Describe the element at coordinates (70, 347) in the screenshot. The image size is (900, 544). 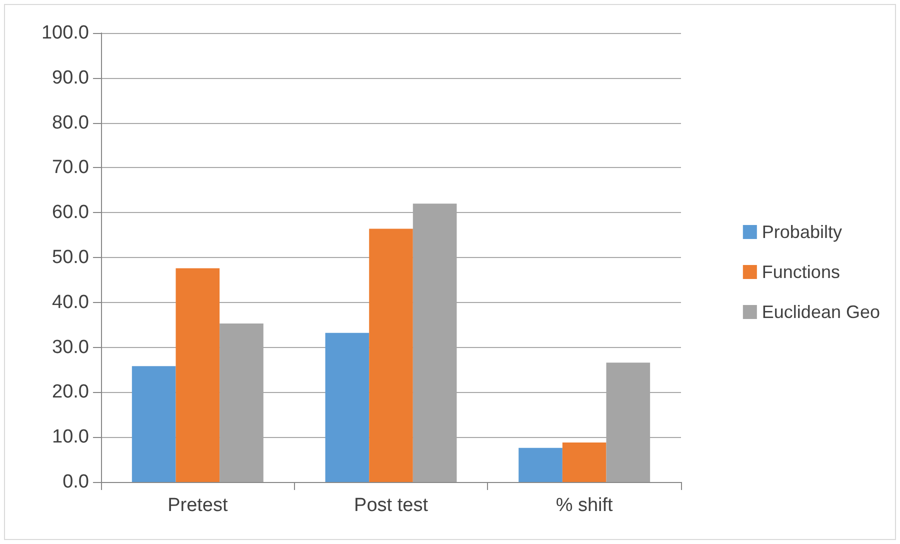
I see `y-tick-label: 30.0` at that location.